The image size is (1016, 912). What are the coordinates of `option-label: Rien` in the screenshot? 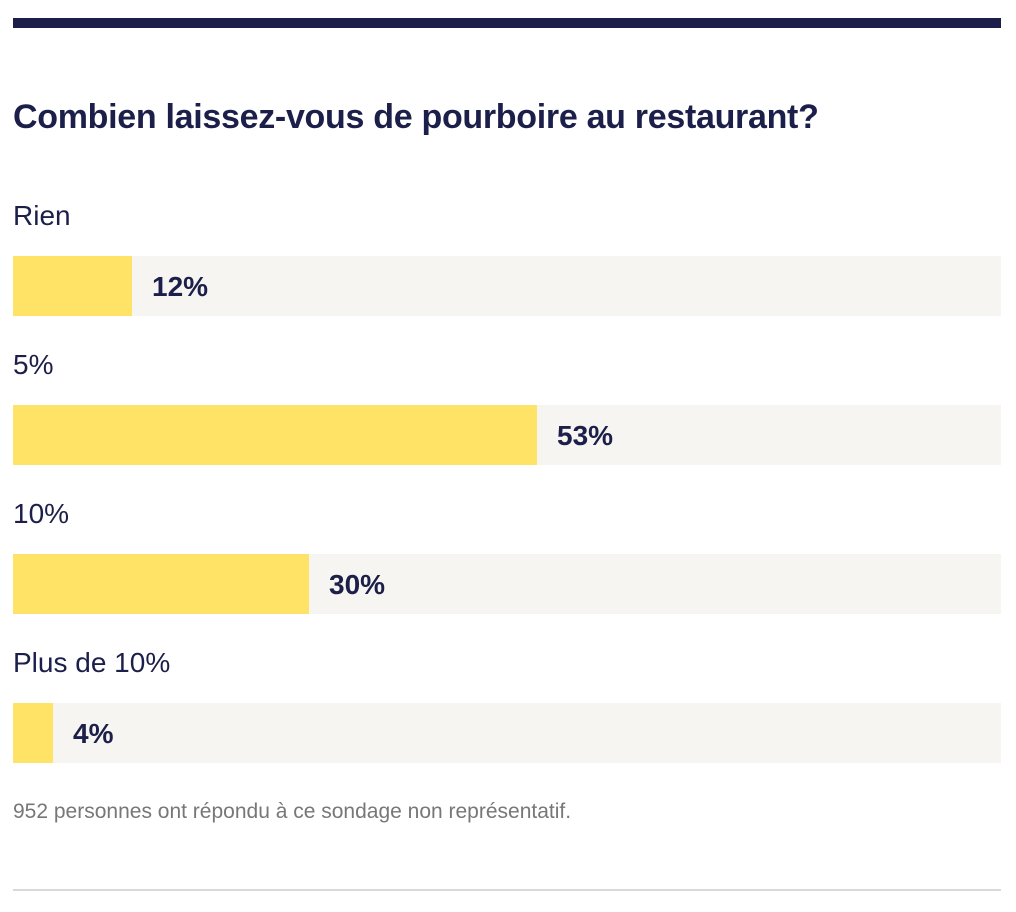 It's located at (42, 215).